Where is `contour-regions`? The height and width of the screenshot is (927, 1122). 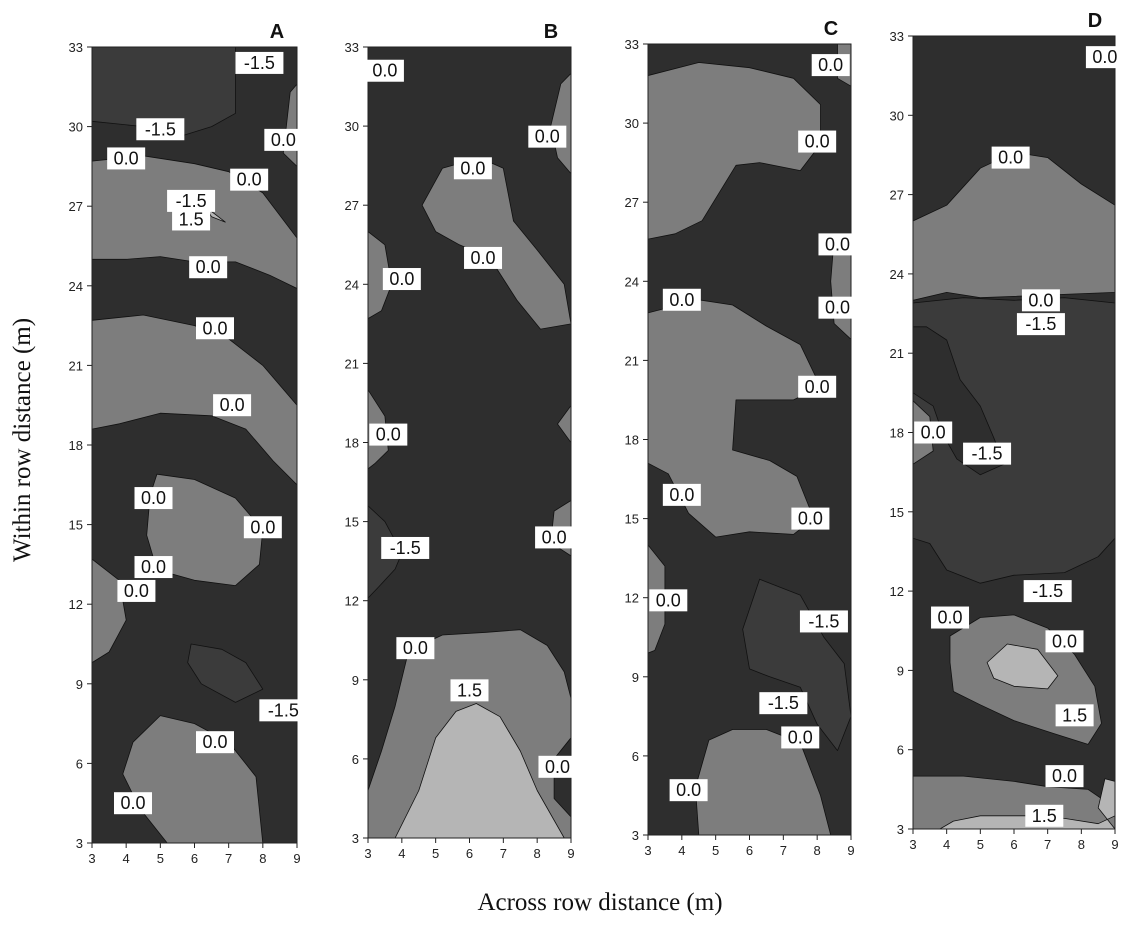
contour-regions is located at coordinates (1014, 490).